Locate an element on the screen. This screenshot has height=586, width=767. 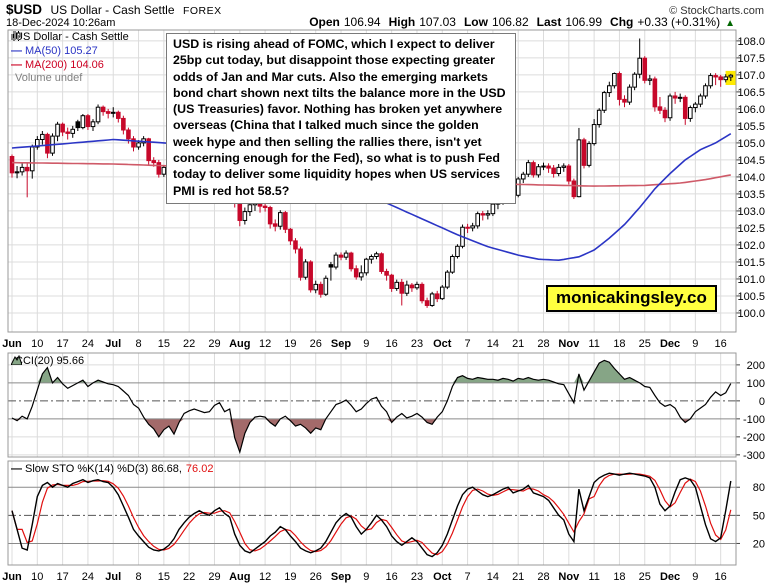
last-value: 106.99 is located at coordinates (584, 22).